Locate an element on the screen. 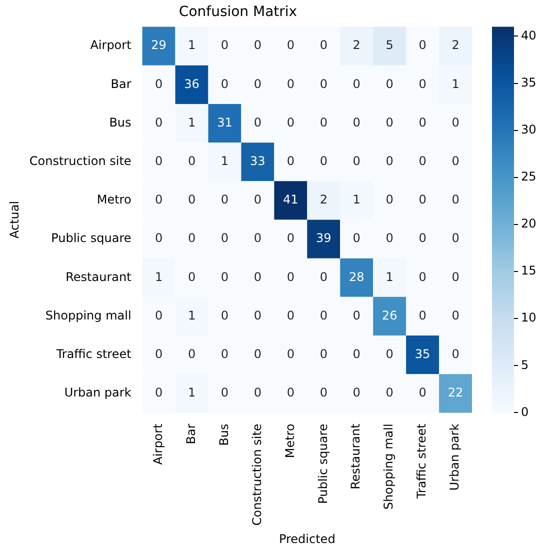  data-label: 31 is located at coordinates (224, 122).